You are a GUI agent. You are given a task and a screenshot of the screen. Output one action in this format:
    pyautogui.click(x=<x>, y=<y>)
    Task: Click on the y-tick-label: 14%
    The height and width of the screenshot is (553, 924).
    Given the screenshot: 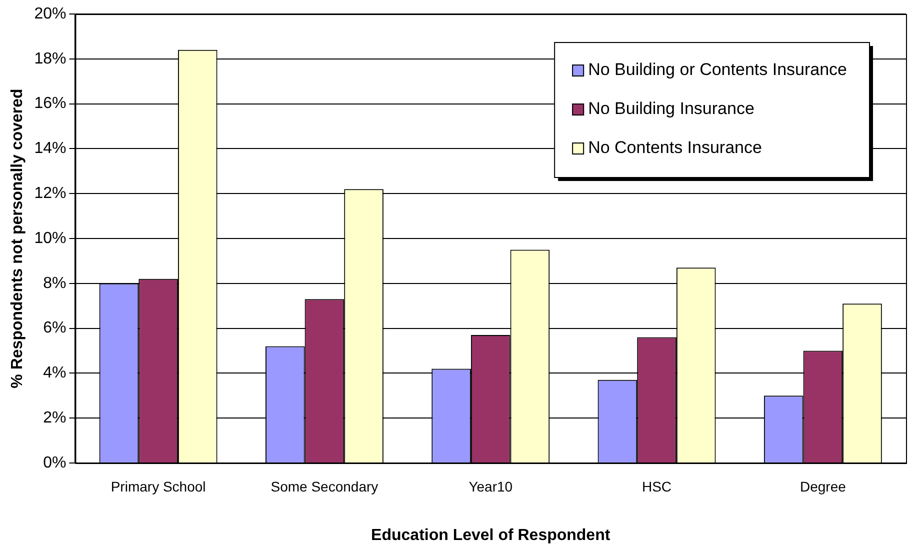 What is the action you would take?
    pyautogui.click(x=50, y=149)
    